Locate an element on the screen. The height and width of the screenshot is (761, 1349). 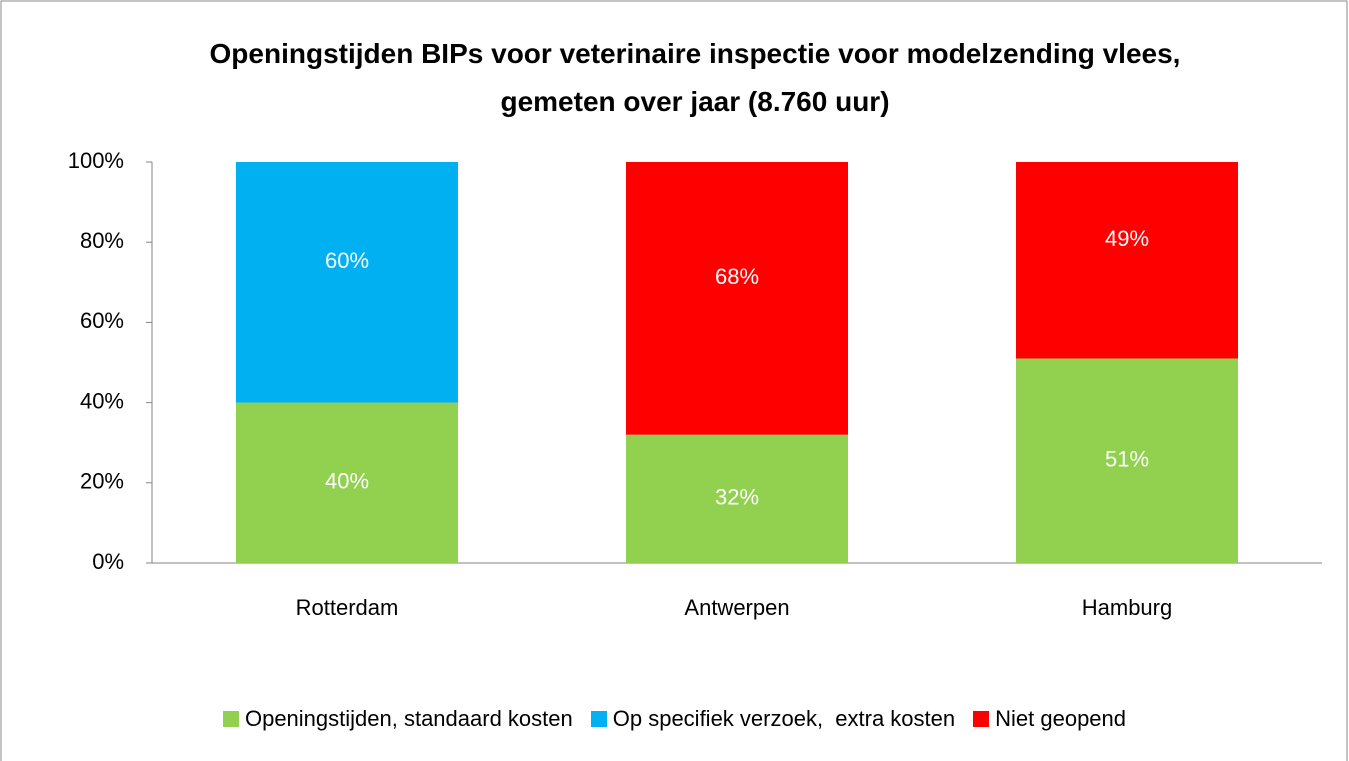
legend-label: Op specifiek verzoek, extra kosten is located at coordinates (784, 718).